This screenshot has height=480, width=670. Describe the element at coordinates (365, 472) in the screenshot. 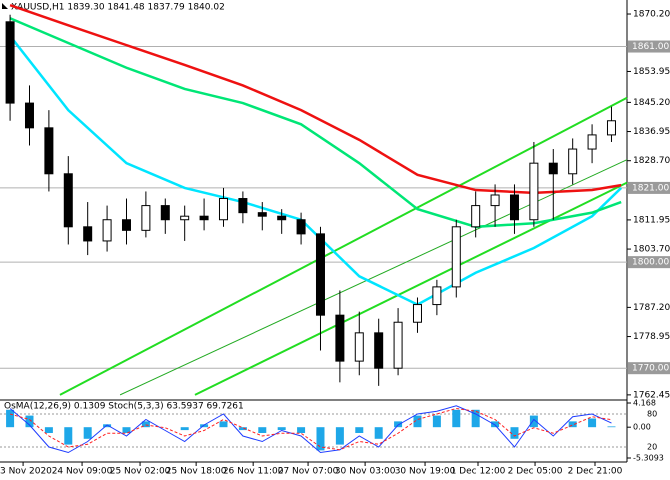

I see `x-tick-label: 30 Nov 03:00` at that location.